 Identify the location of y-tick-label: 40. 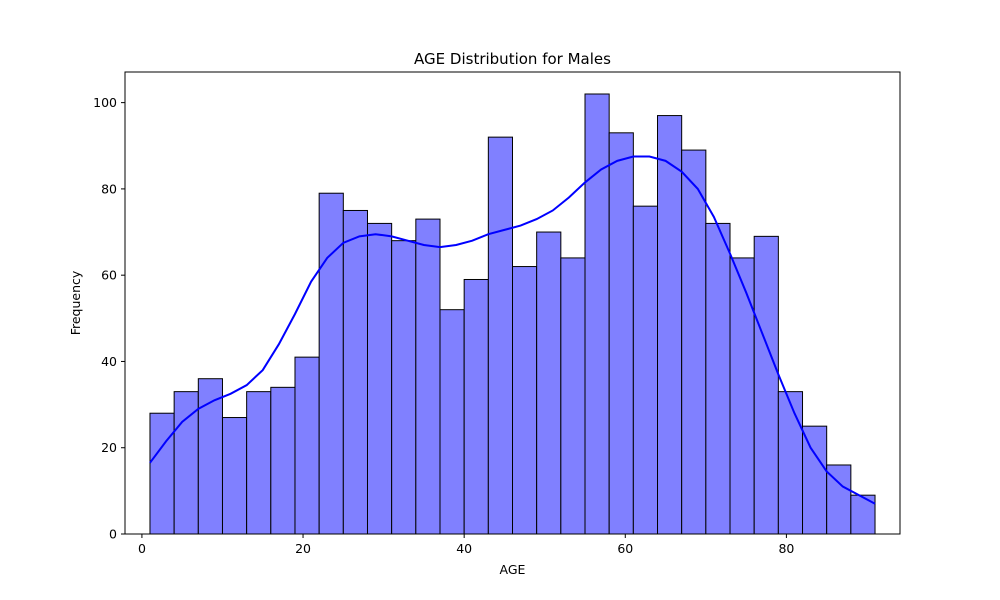
(109, 361).